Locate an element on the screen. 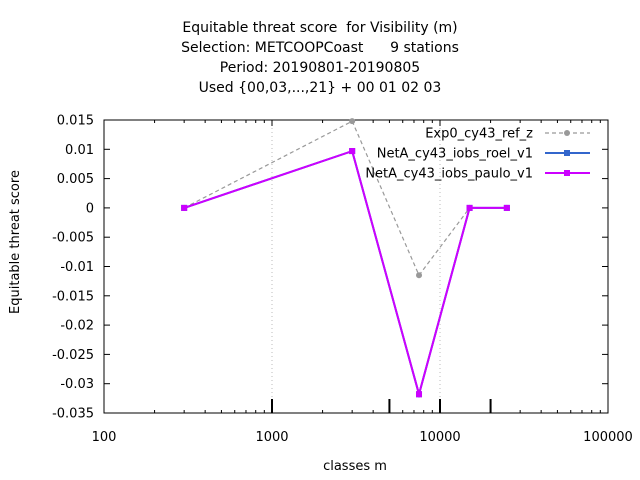 This screenshot has height=480, width=640. x-tick-label: 100 is located at coordinates (104, 437).